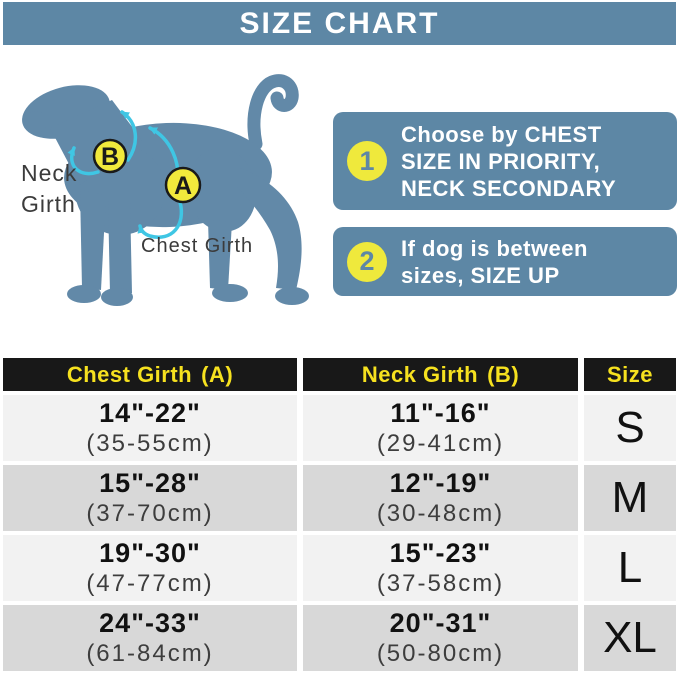 This screenshot has width=679, height=677. Describe the element at coordinates (440, 653) in the screenshot. I see `neck-cm-xl: (50-80cm)` at that location.